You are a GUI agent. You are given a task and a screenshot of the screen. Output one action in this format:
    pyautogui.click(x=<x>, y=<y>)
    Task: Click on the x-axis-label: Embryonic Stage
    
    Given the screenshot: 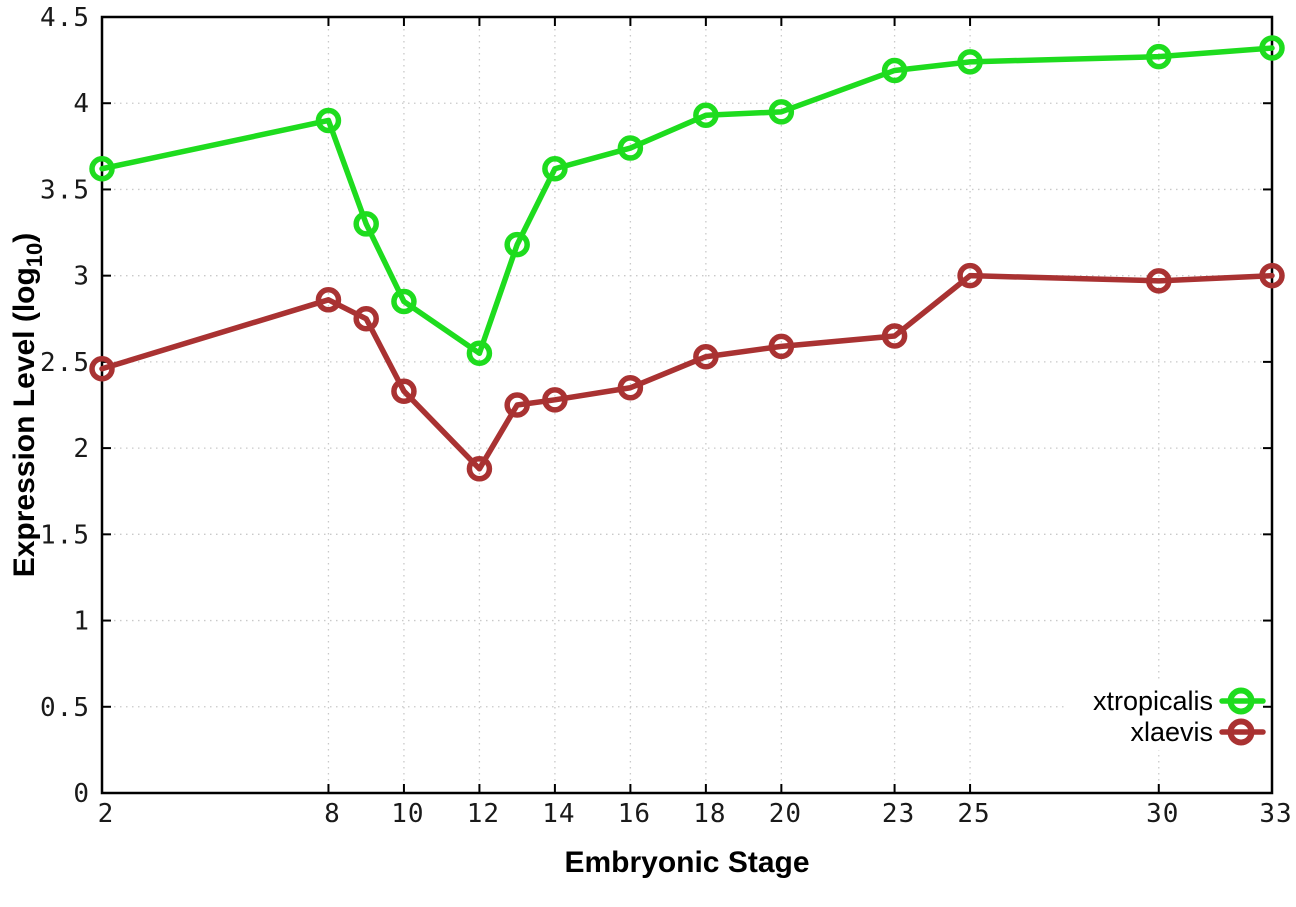 What is the action you would take?
    pyautogui.click(x=686, y=862)
    